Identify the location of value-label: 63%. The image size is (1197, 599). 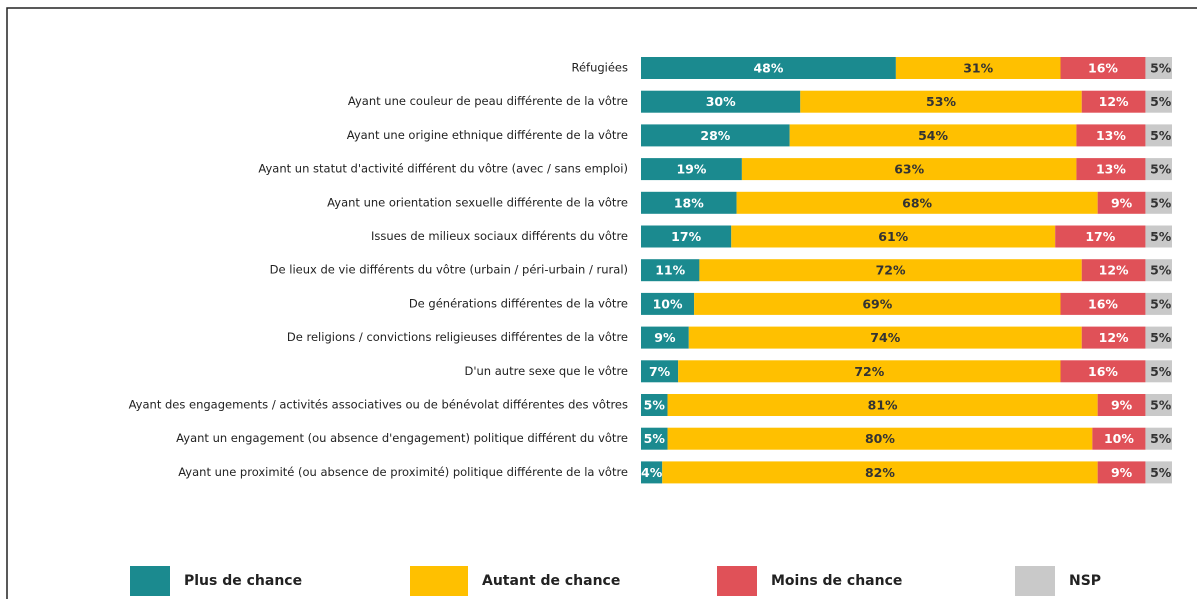
(909, 169).